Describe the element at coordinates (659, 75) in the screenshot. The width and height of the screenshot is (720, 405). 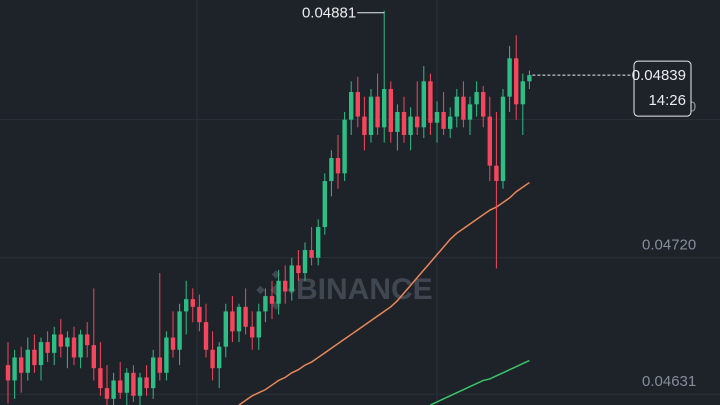
I see `last-price-label: 0.04839` at that location.